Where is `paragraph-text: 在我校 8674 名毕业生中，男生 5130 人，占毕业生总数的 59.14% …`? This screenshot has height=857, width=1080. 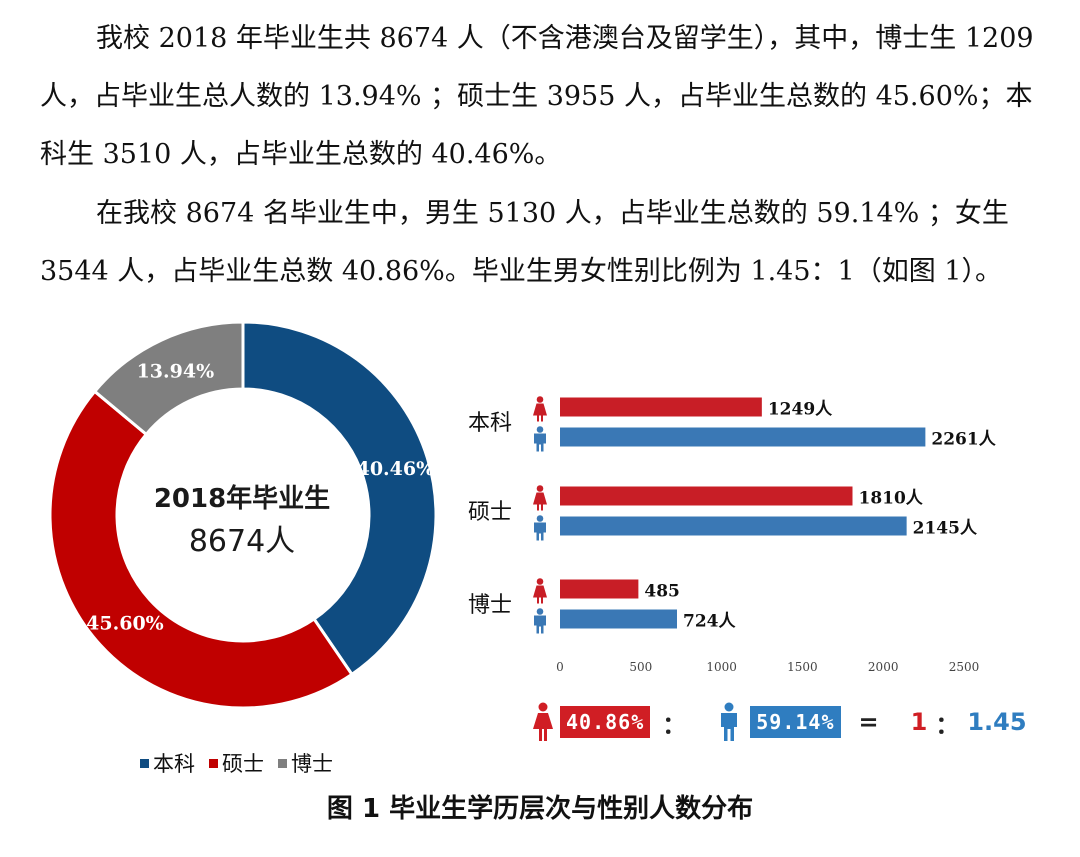 paragraph-text: 在我校 8674 名毕业生中，男生 5130 人，占毕业生总数的 59.14% … is located at coordinates (524, 242).